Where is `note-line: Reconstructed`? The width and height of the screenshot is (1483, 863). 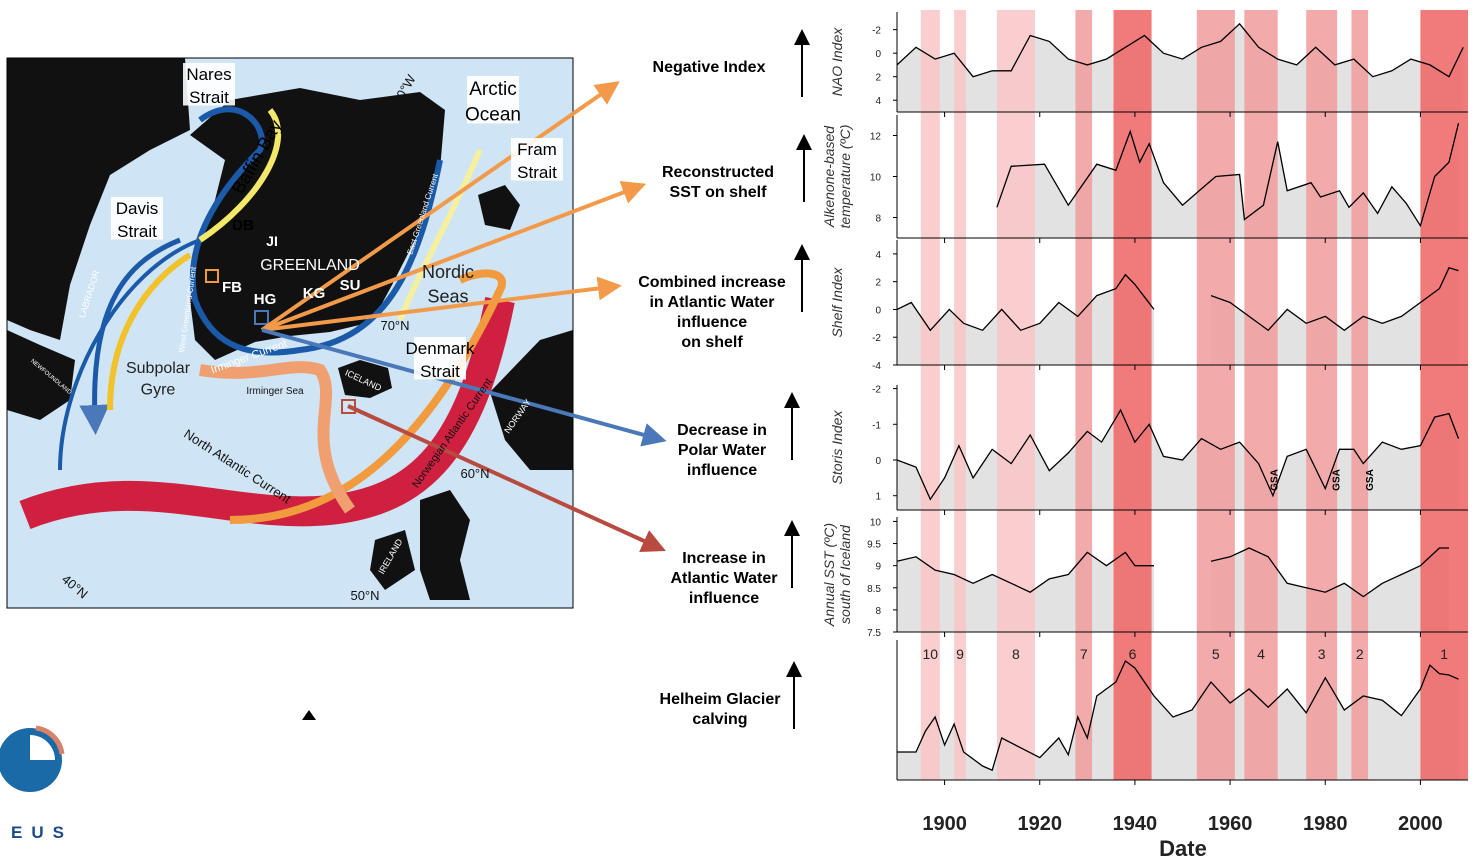 note-line: Reconstructed is located at coordinates (718, 172).